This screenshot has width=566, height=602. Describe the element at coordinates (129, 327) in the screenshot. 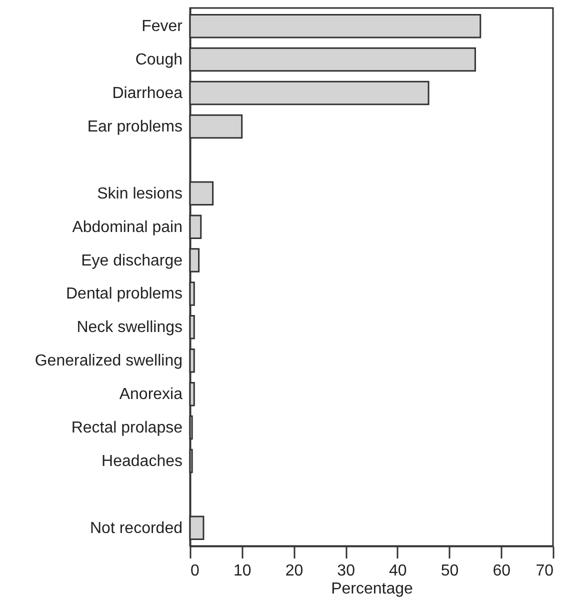

I see `y-tick-label: Neck swellings` at that location.